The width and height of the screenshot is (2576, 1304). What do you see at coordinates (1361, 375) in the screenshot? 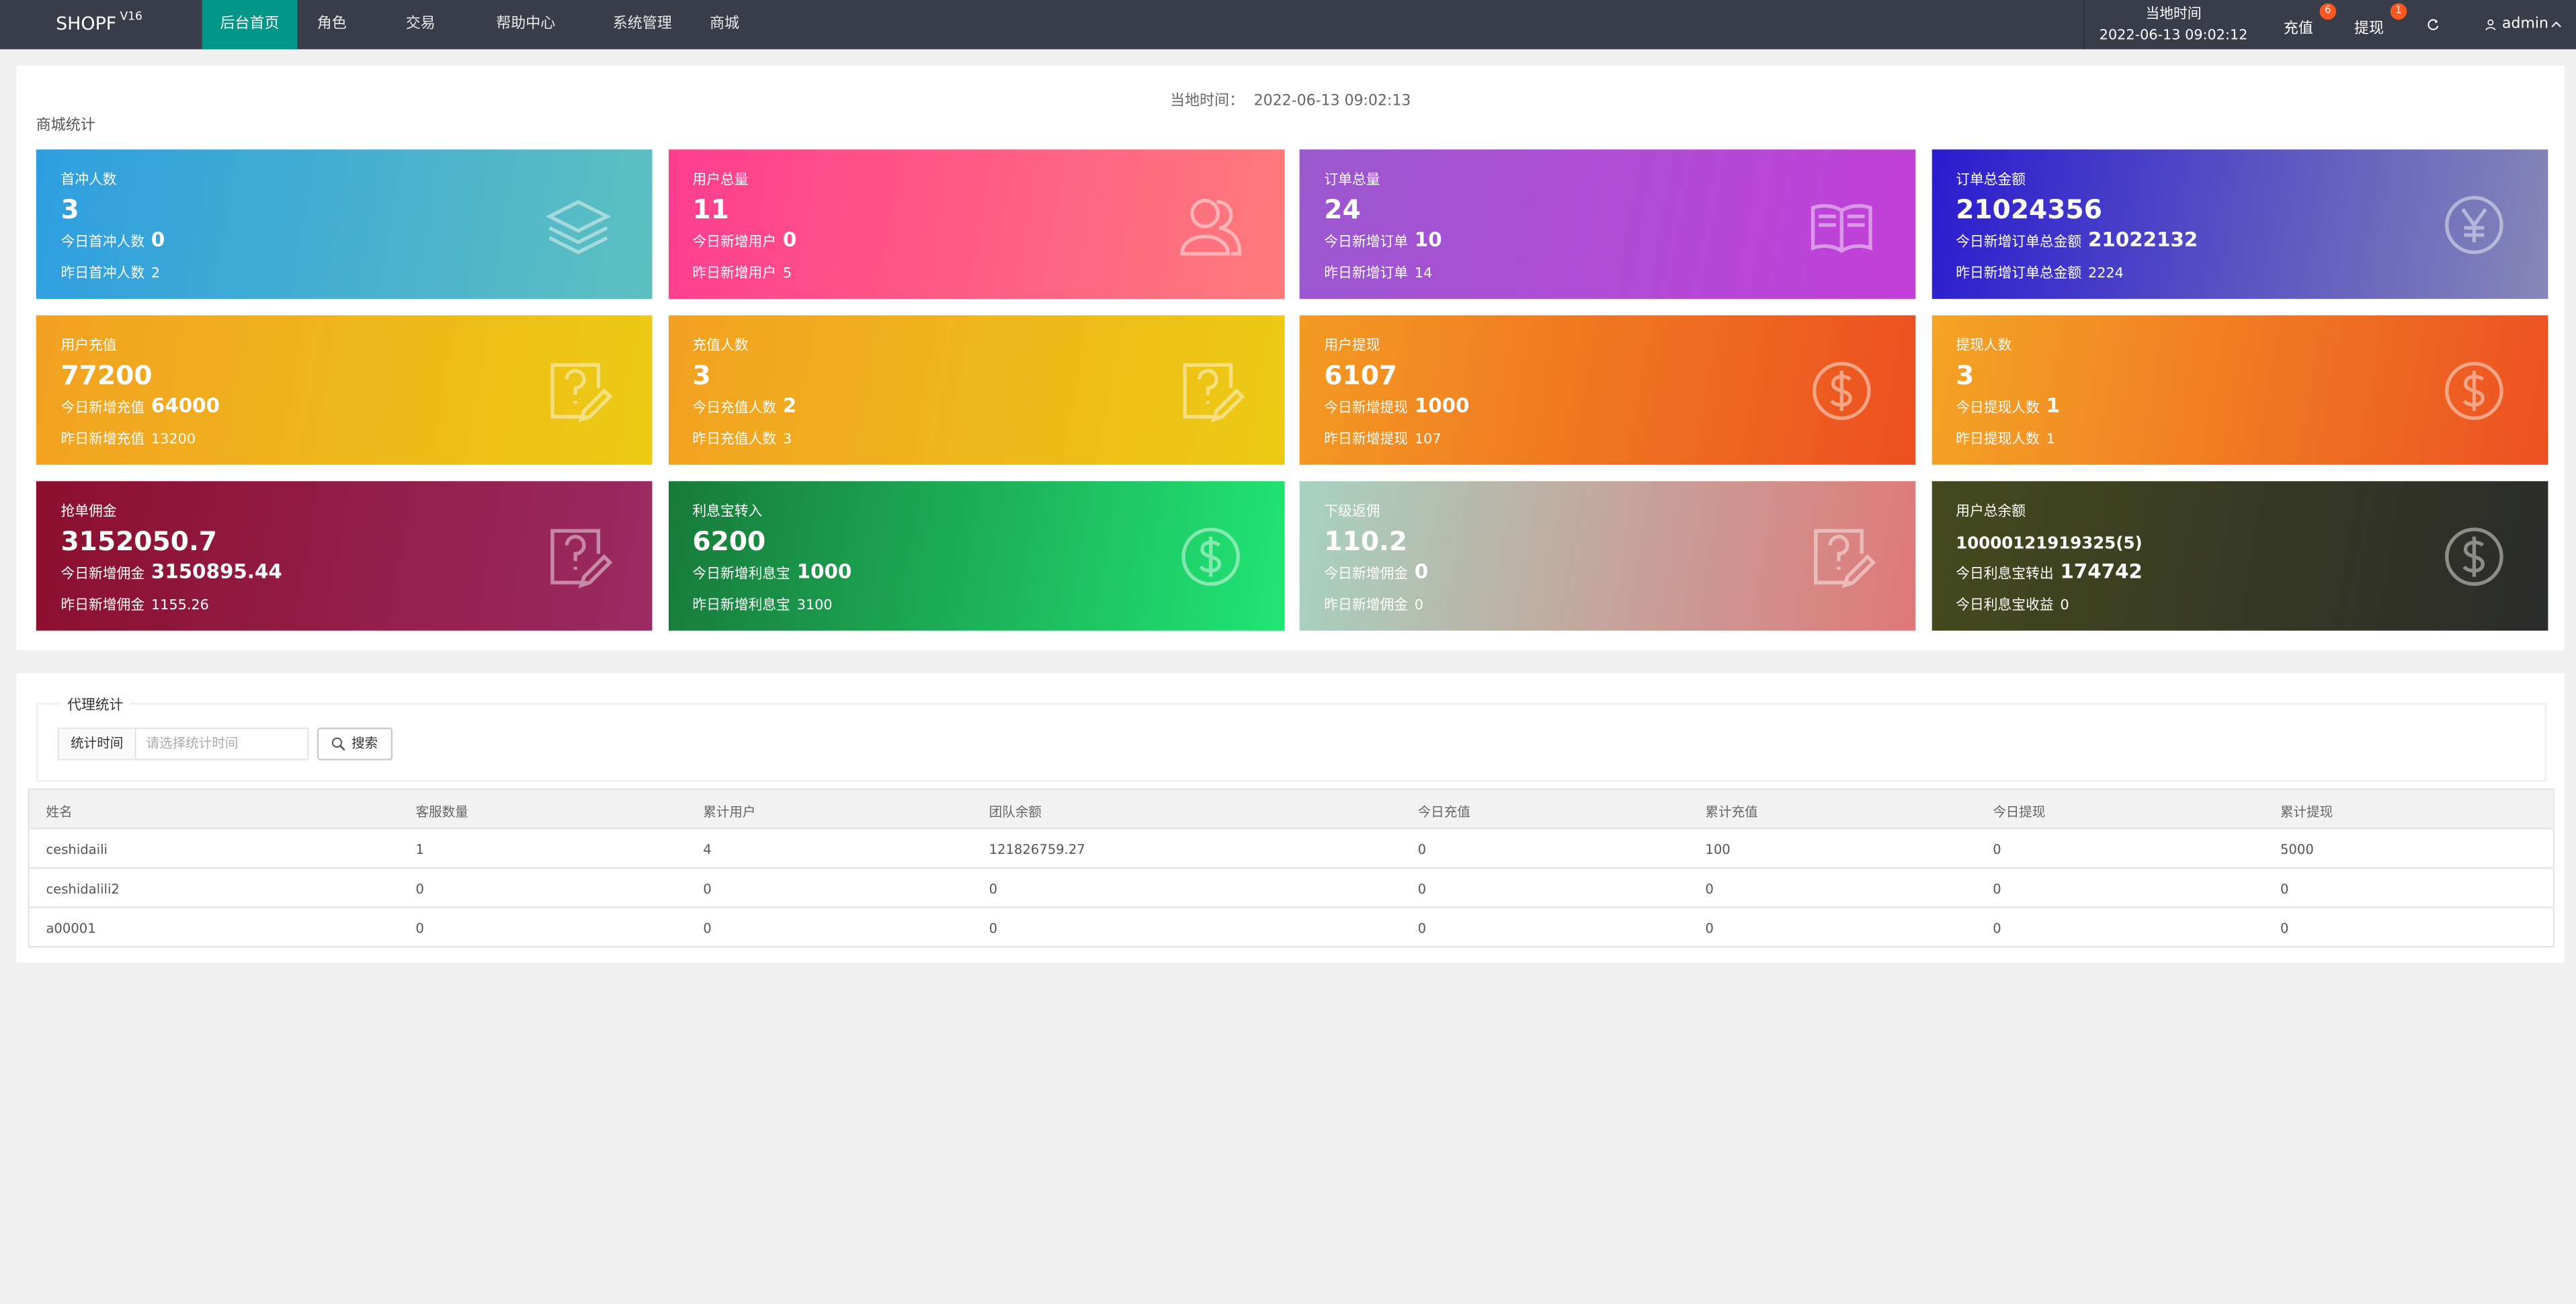
I see `card-value: 6107` at bounding box center [1361, 375].